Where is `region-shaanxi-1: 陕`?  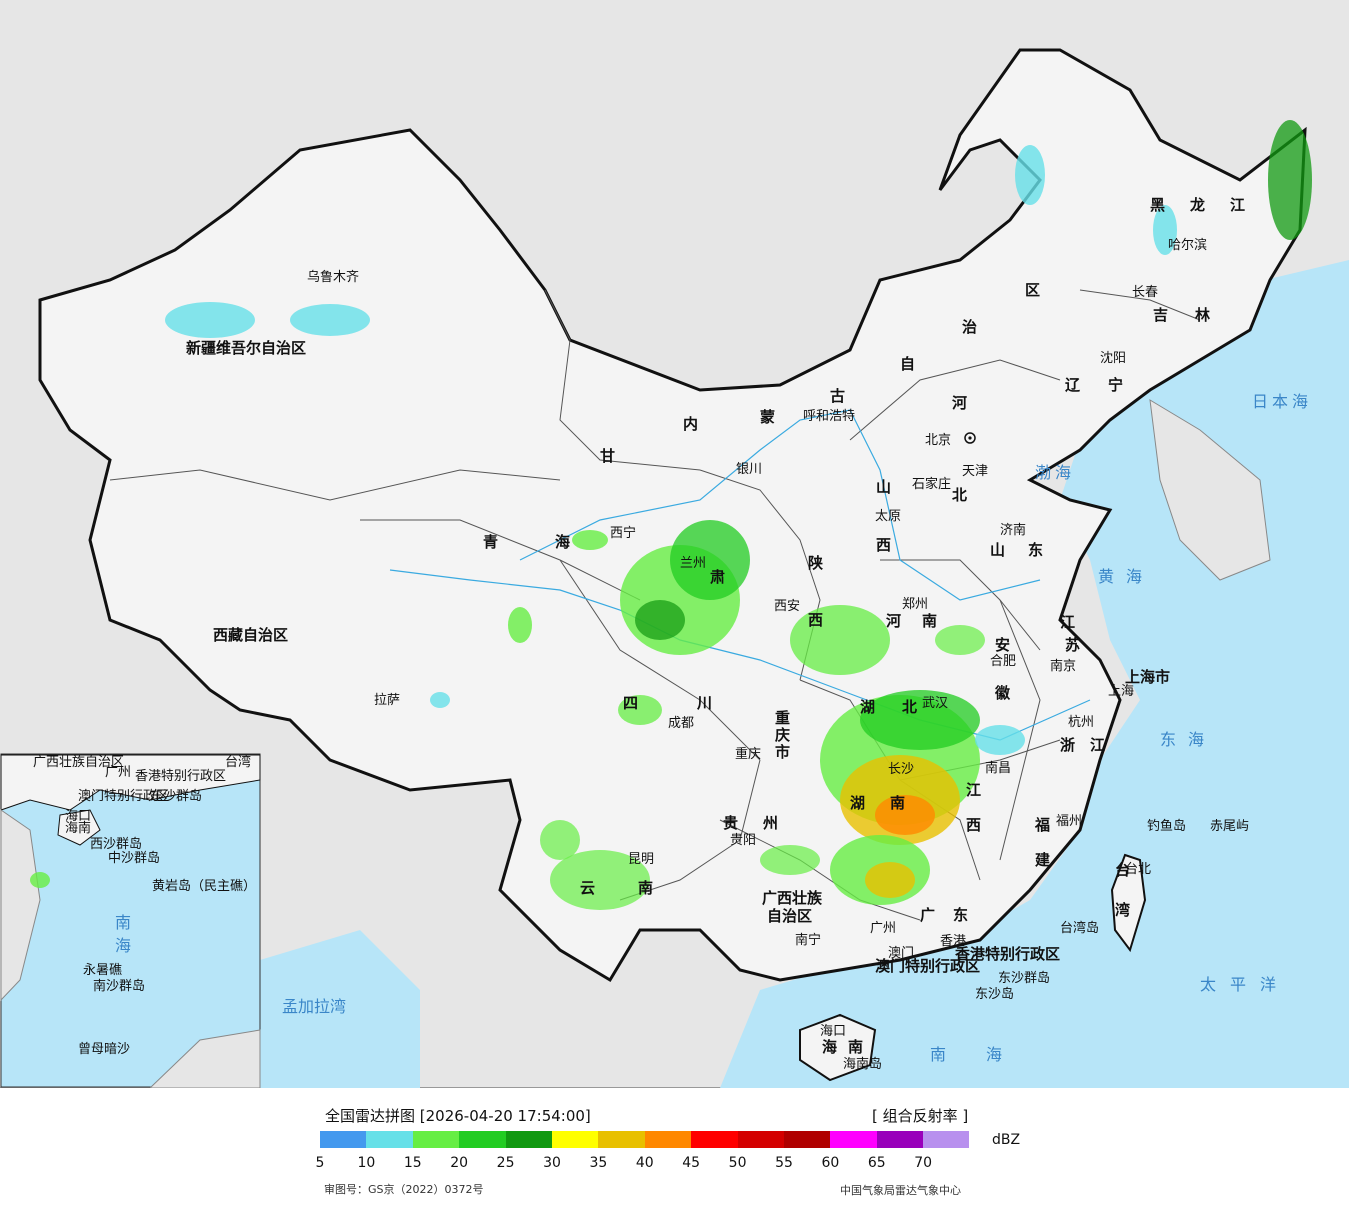
region-shaanxi-1: 陕 is located at coordinates (815, 563).